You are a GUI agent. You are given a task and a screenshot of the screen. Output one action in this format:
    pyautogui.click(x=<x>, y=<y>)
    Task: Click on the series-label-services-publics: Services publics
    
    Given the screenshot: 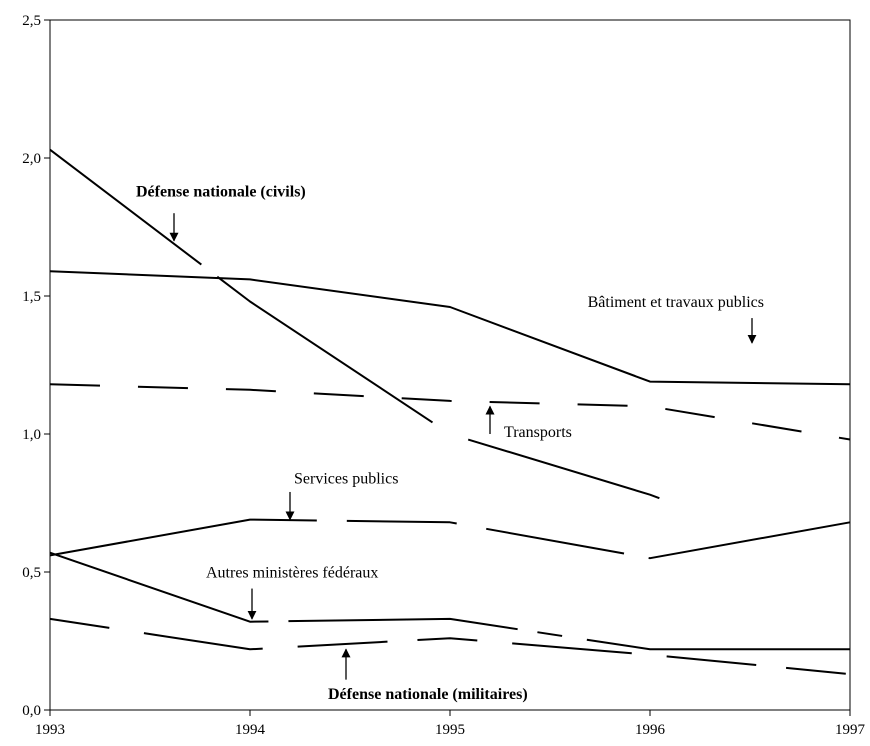 What is the action you would take?
    pyautogui.click(x=346, y=479)
    